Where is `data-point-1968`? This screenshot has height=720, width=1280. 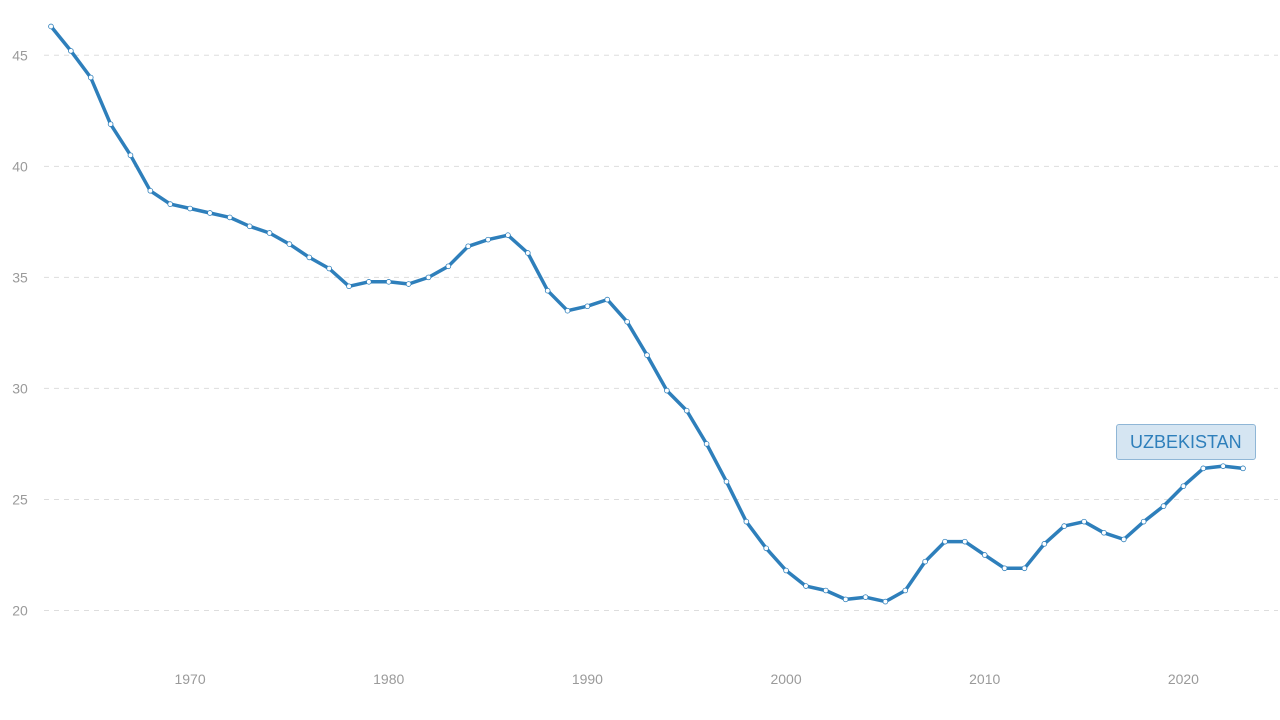
data-point-1968 is located at coordinates (150, 190).